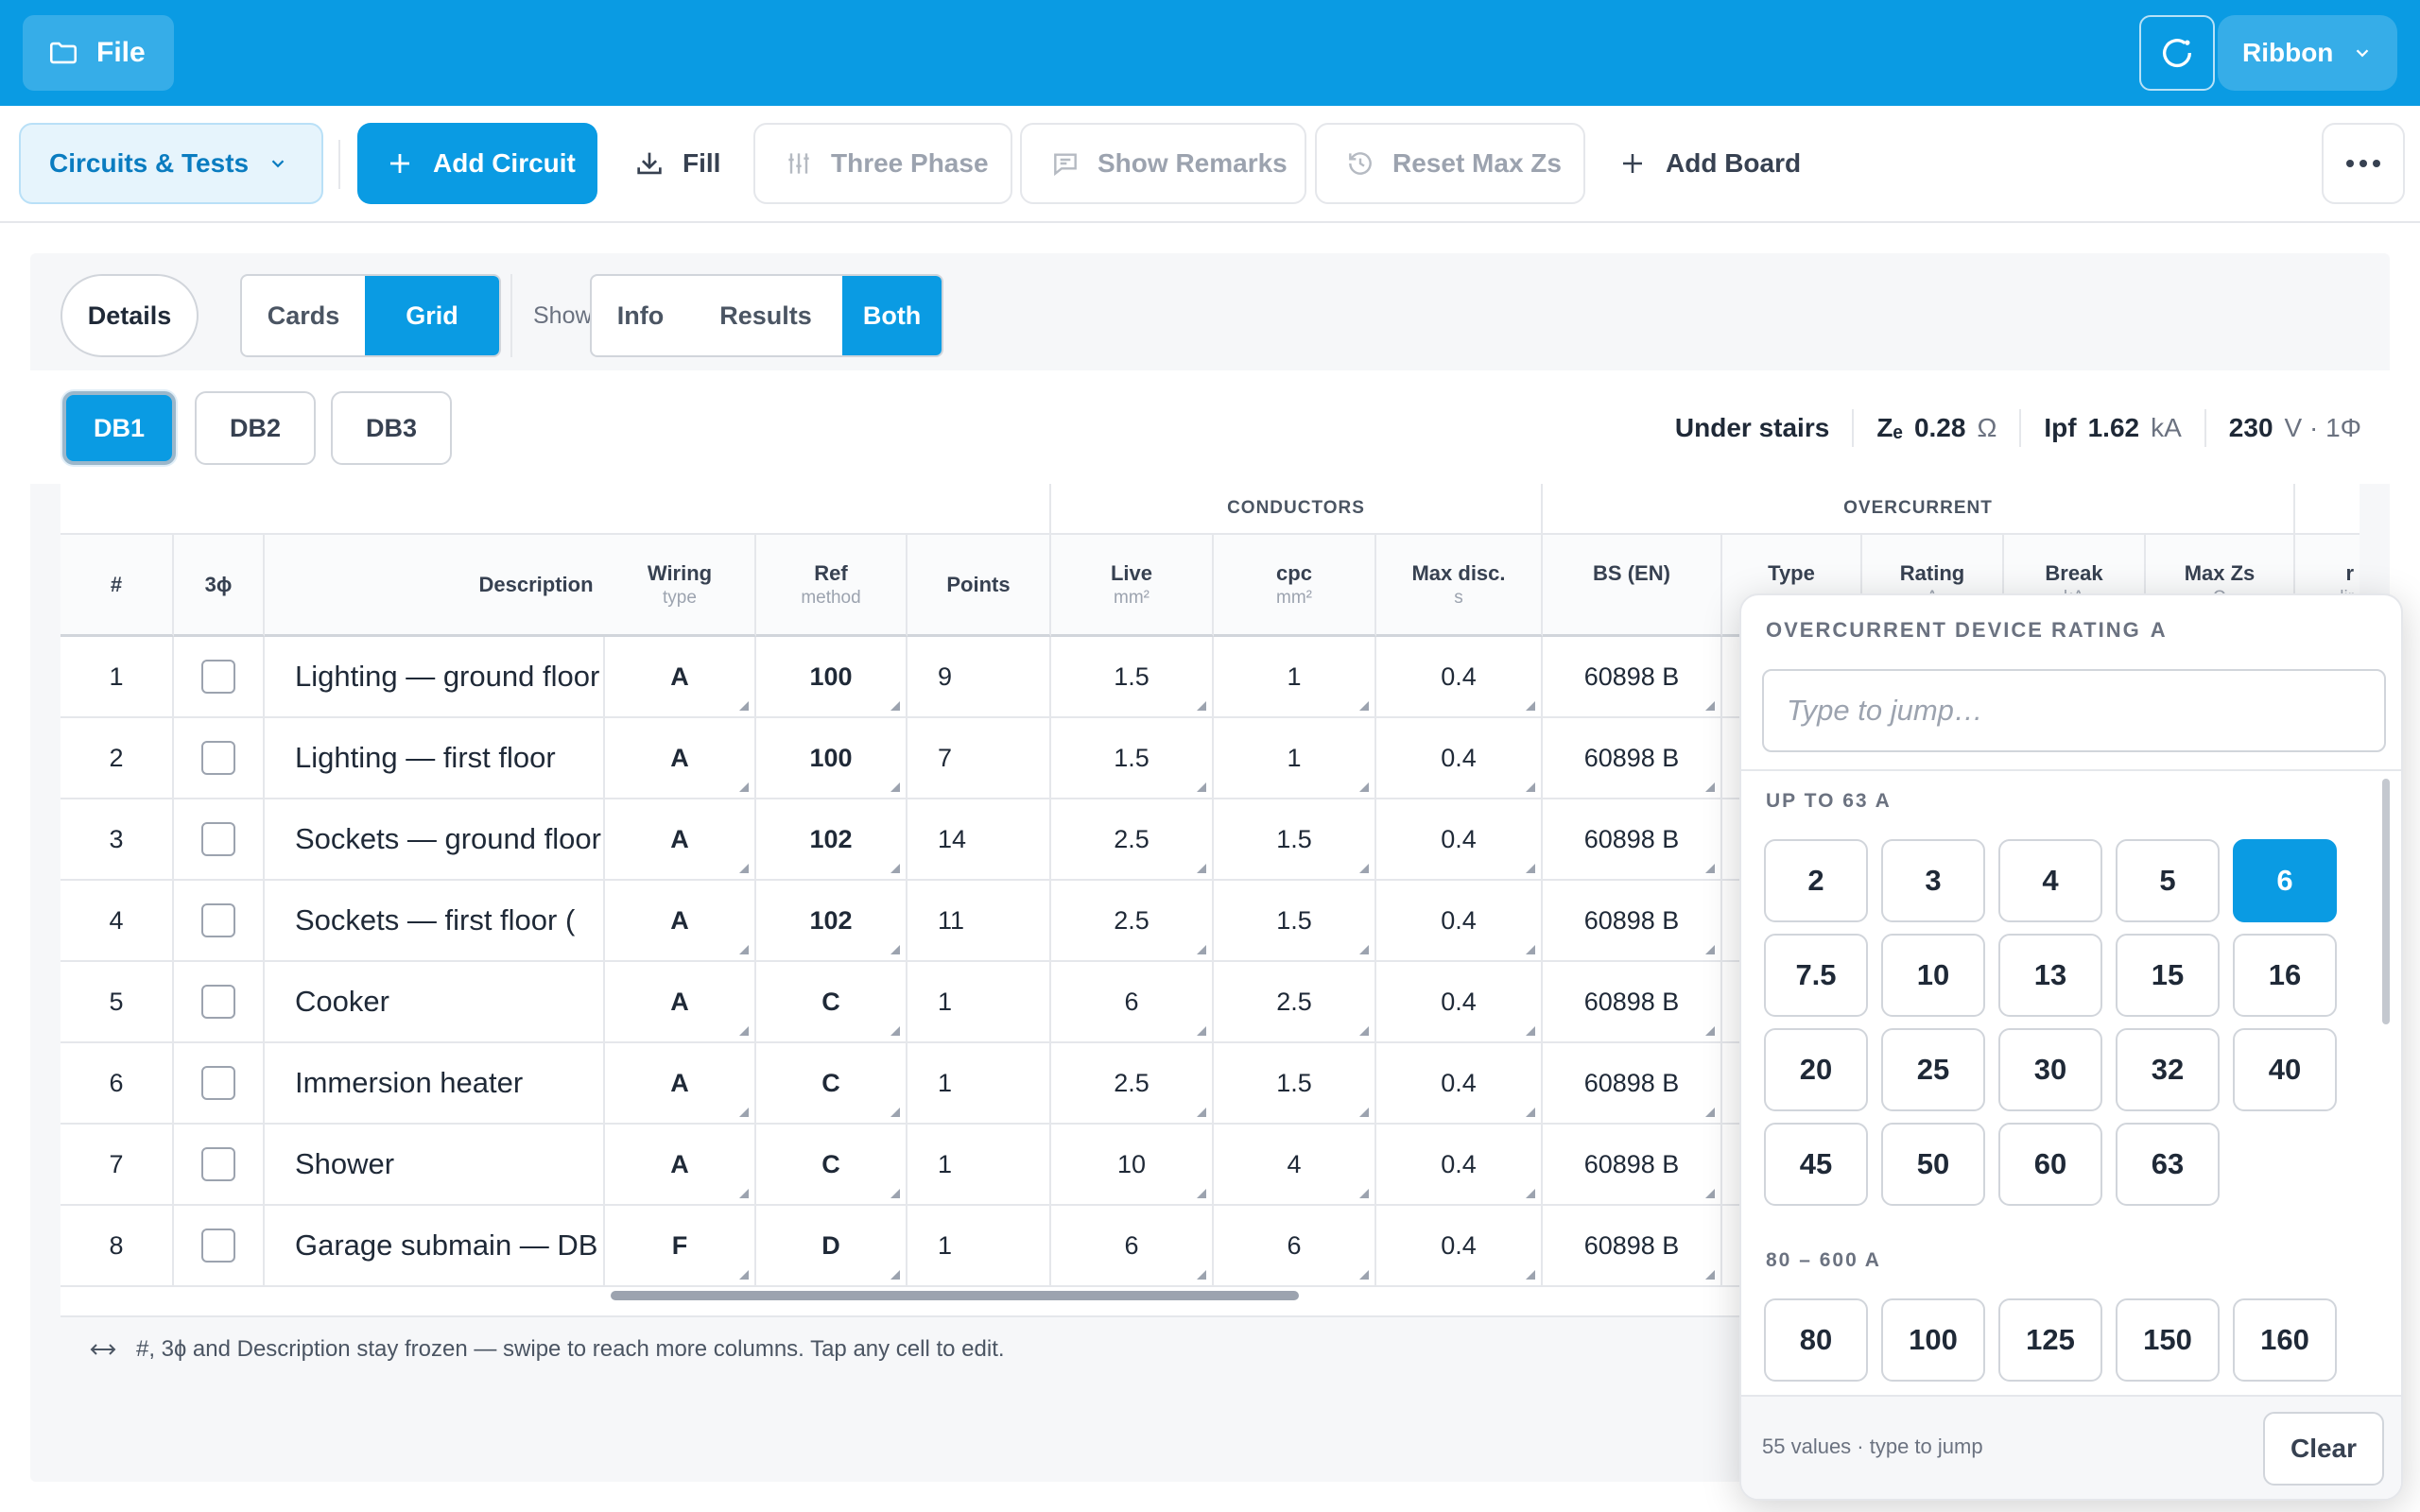  Describe the element at coordinates (1132, 585) in the screenshot. I see `col-header-live: Live mm²` at that location.